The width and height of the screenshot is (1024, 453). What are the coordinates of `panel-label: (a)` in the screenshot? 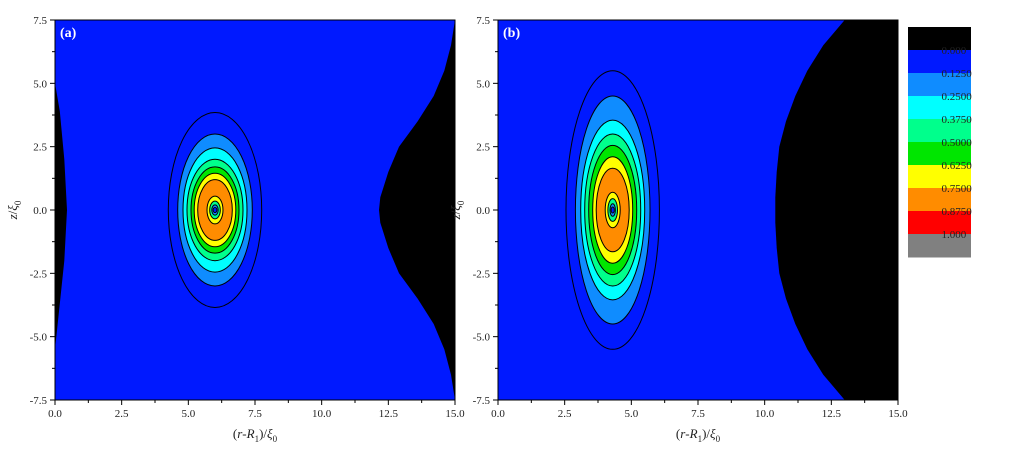 It's located at (68, 33).